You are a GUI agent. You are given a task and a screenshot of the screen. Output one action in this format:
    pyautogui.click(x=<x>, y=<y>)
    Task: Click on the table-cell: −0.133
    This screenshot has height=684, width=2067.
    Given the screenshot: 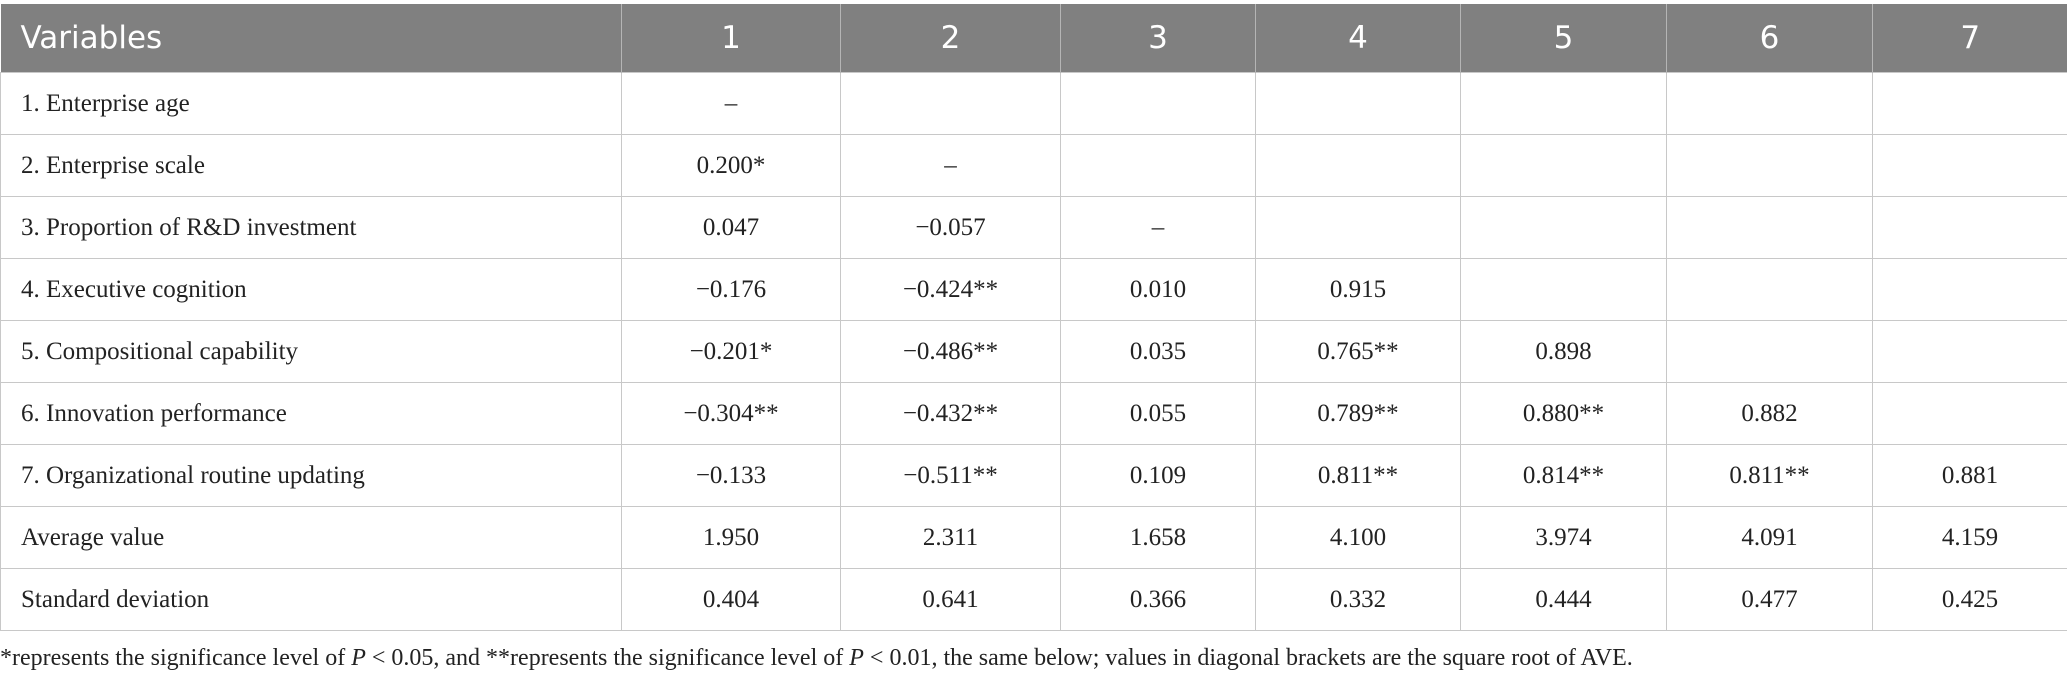 What is the action you would take?
    pyautogui.click(x=731, y=475)
    